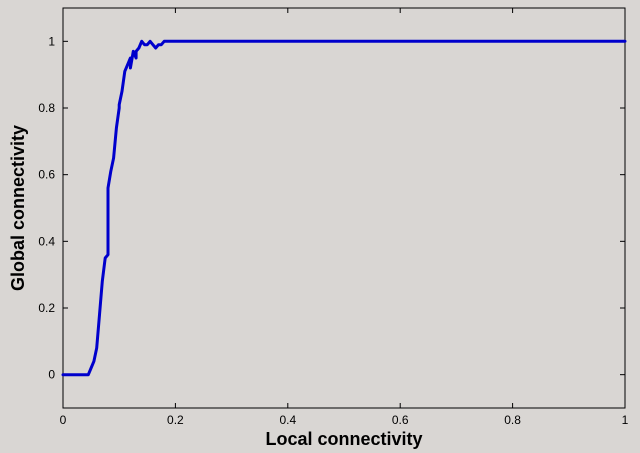  I want to click on x-tick-label: 0.6, so click(400, 420).